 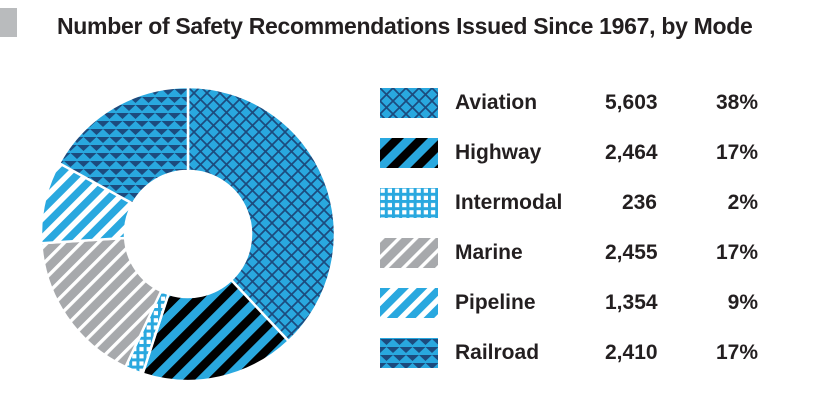 I want to click on legend-label-intermodal: Intermodal, so click(x=509, y=202).